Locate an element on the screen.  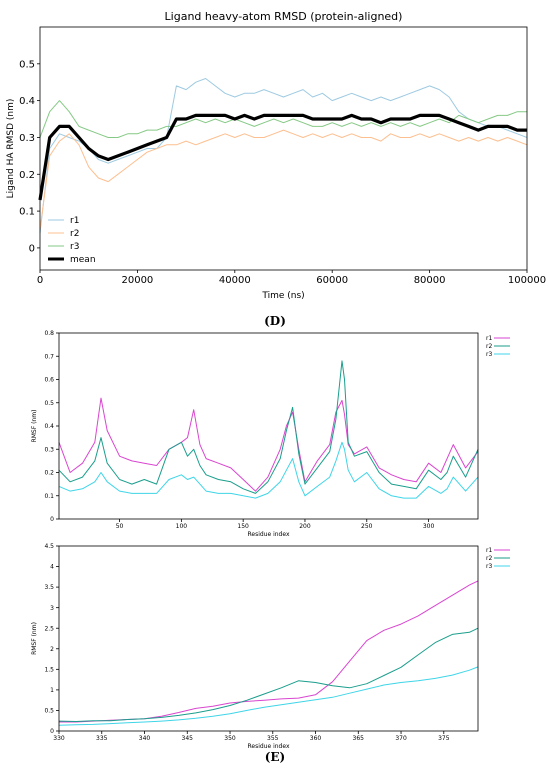
rmsf2-xtick-label: 345 is located at coordinates (188, 738).